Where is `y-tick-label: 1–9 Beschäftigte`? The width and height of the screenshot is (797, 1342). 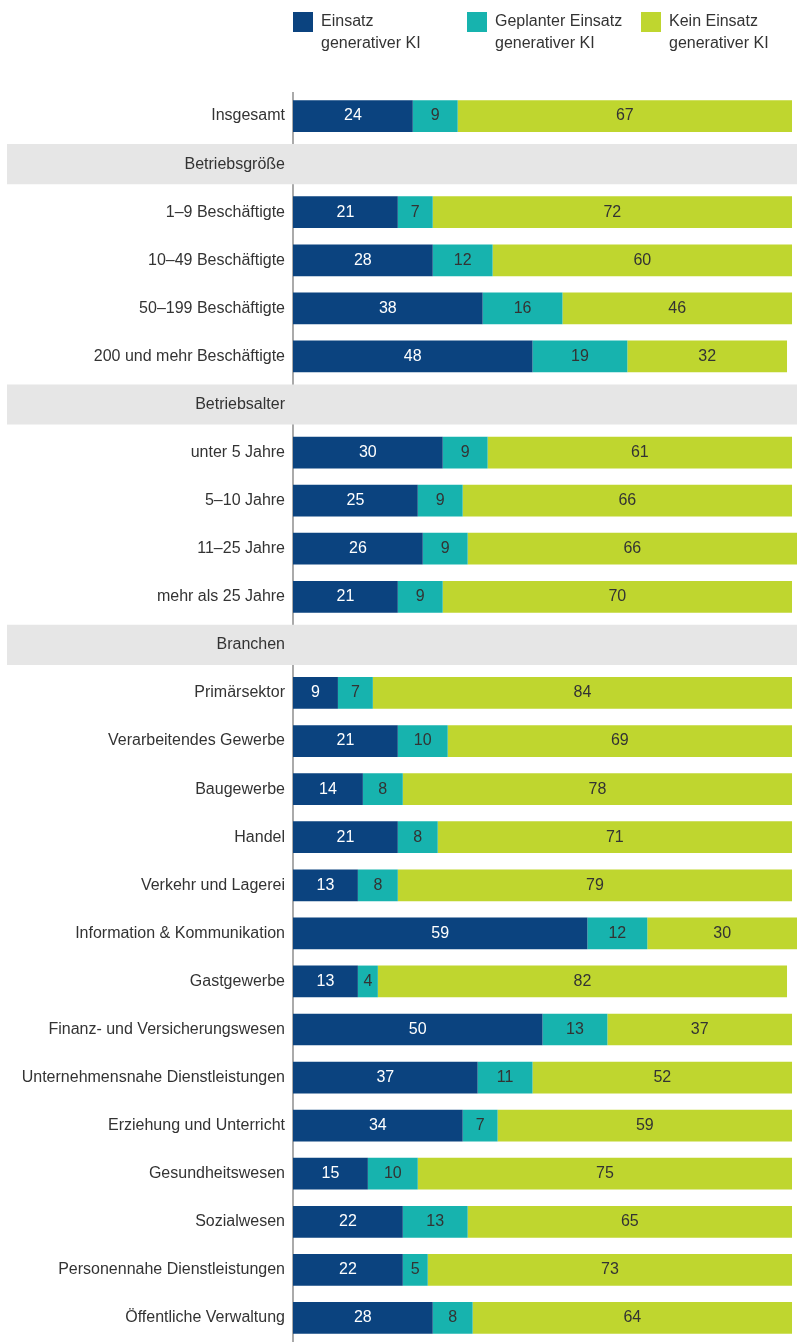 y-tick-label: 1–9 Beschäftigte is located at coordinates (225, 211).